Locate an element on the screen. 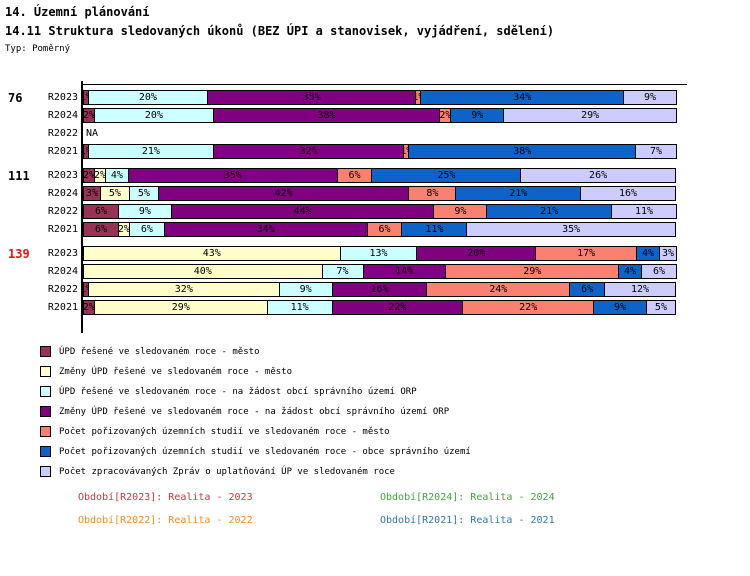  bar-segment: 17% is located at coordinates (586, 253).